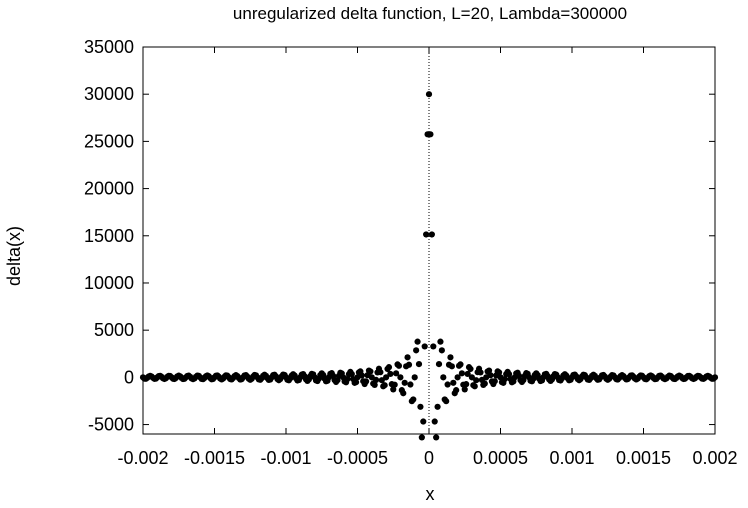  Describe the element at coordinates (714, 458) in the screenshot. I see `x-tick-label: 0.002` at that location.